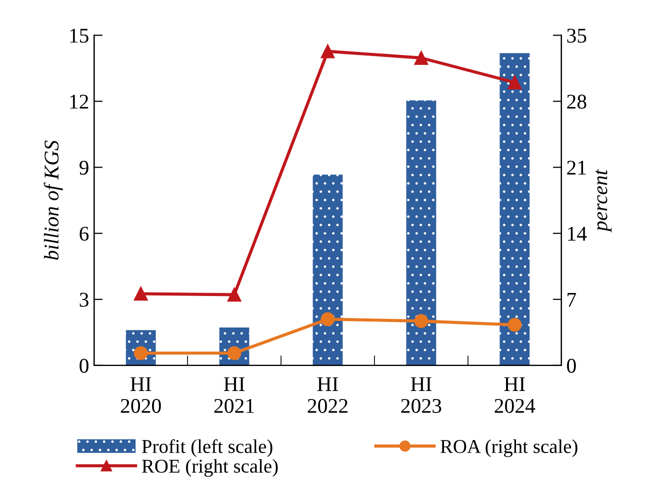 This screenshot has height=504, width=649. I want to click on y2-tick-label: 7, so click(572, 299).